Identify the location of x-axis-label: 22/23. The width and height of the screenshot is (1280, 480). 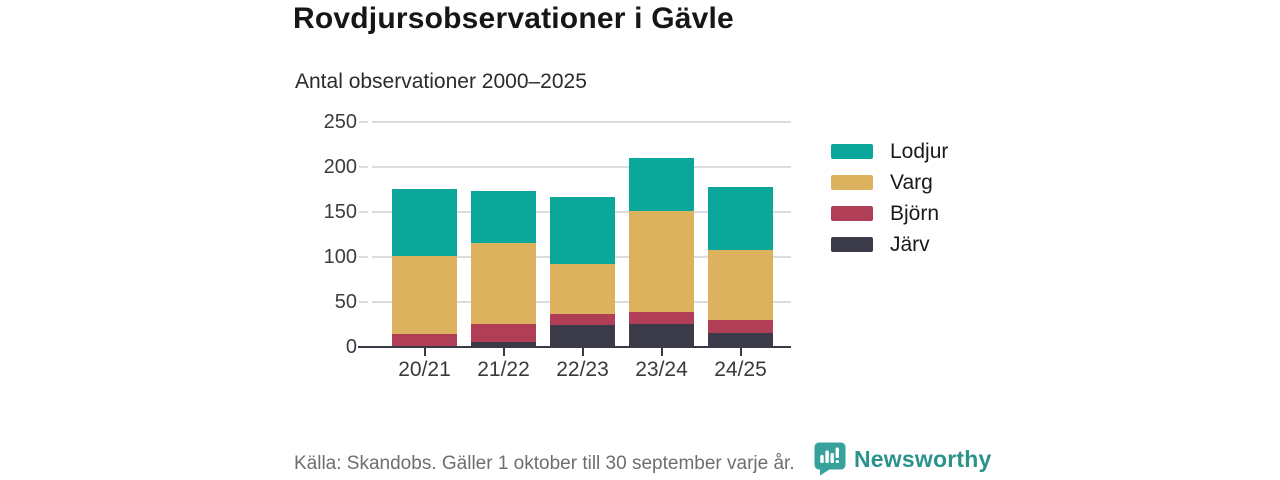
(582, 369).